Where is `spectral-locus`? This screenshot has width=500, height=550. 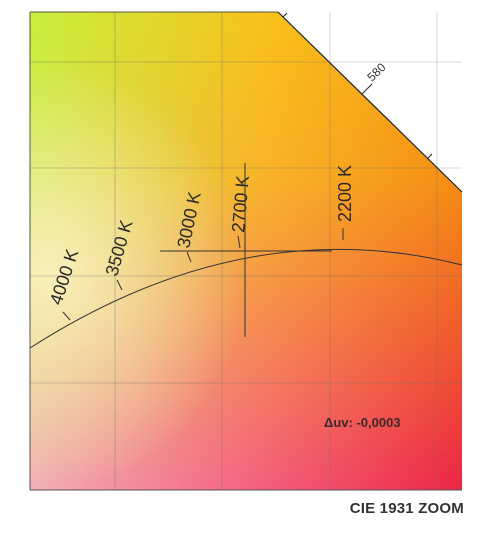
spectral-locus is located at coordinates (370, 102).